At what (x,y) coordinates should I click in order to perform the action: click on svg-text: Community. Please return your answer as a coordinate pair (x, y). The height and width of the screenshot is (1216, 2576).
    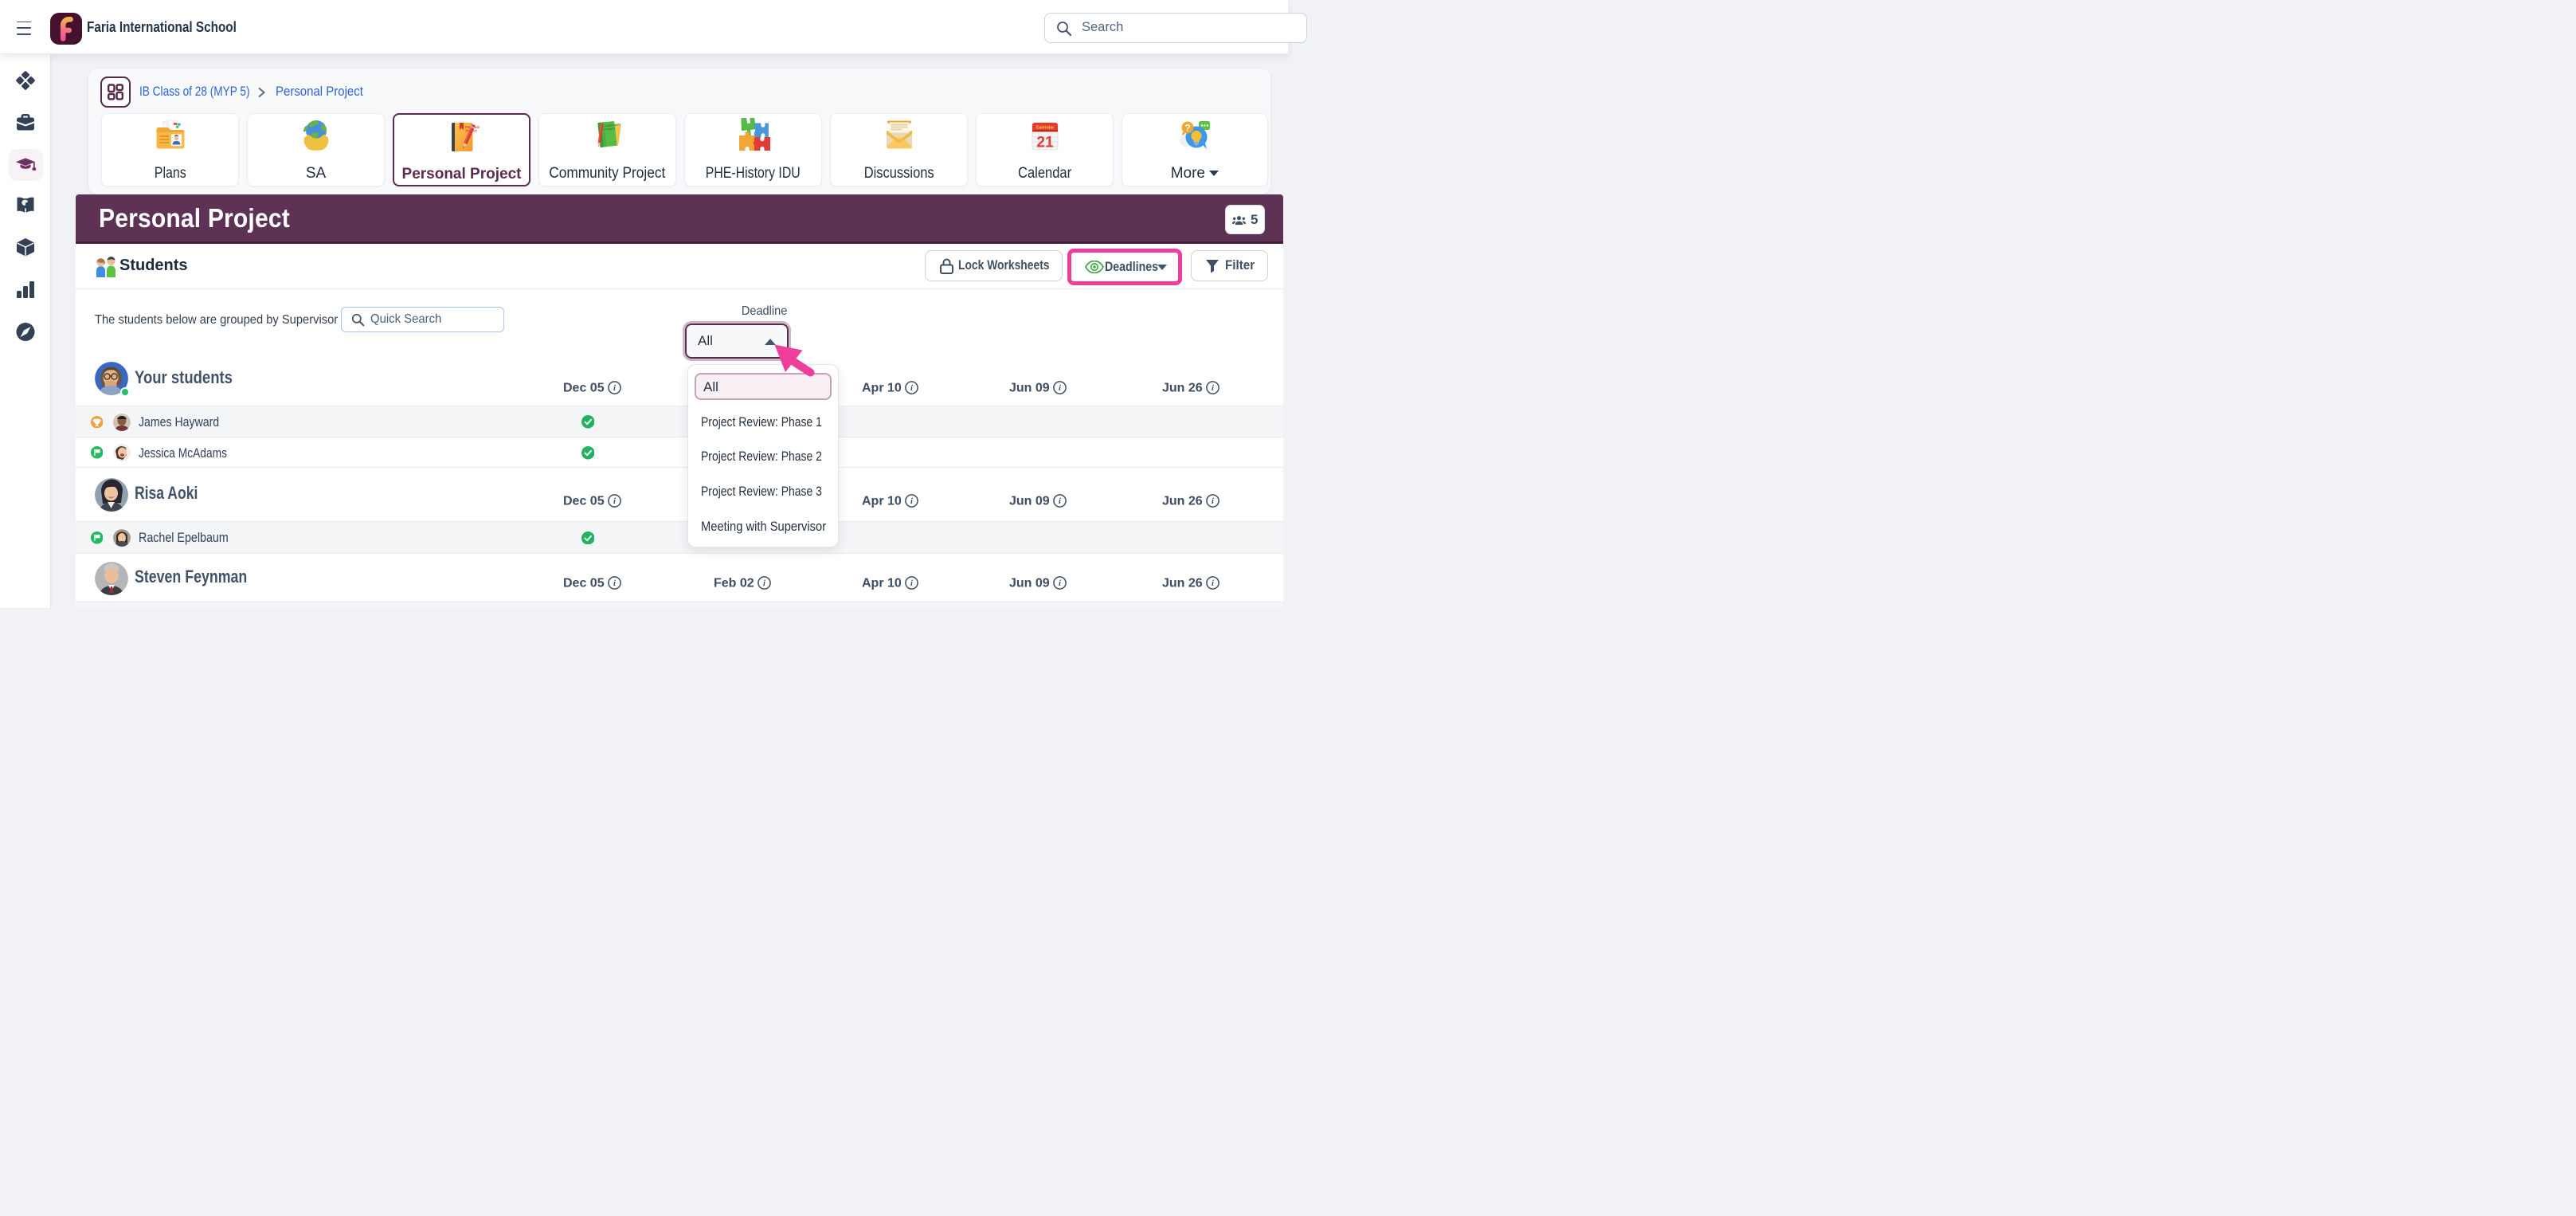
    Looking at the image, I should click on (612, 125).